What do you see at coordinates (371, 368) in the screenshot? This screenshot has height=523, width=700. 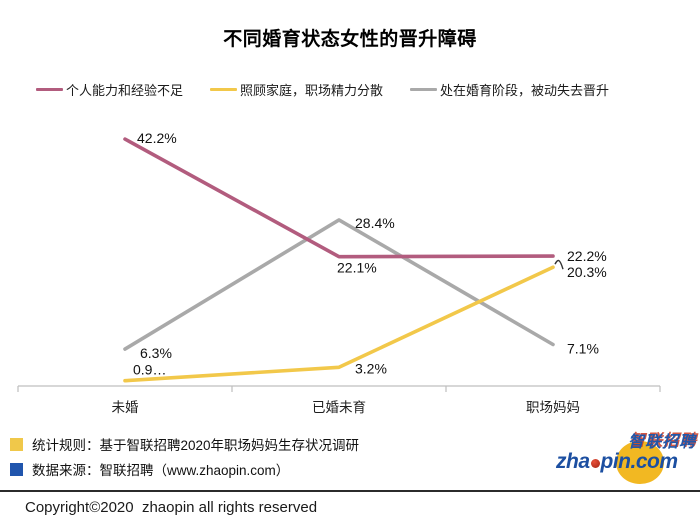 I see `point-label: 3.2%` at bounding box center [371, 368].